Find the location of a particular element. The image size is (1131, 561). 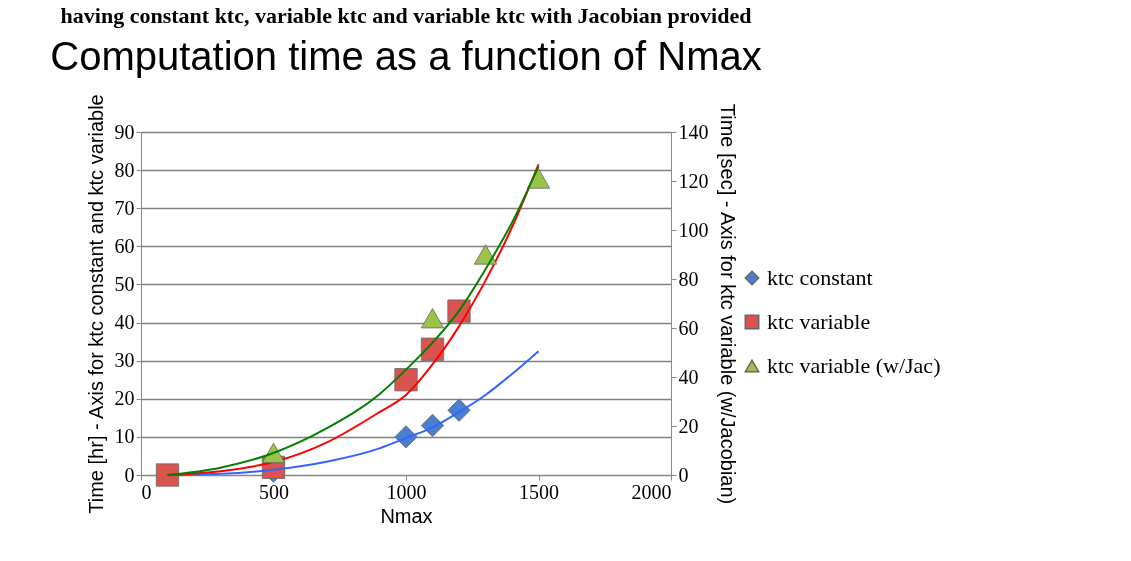

y-tick-label: 30 is located at coordinates (124, 360).